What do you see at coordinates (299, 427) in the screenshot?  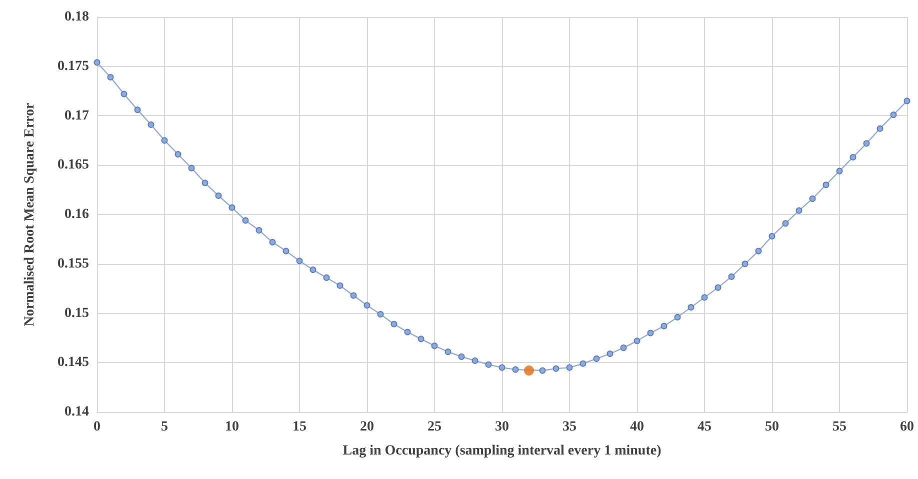 I see `x-tick-label: 15` at bounding box center [299, 427].